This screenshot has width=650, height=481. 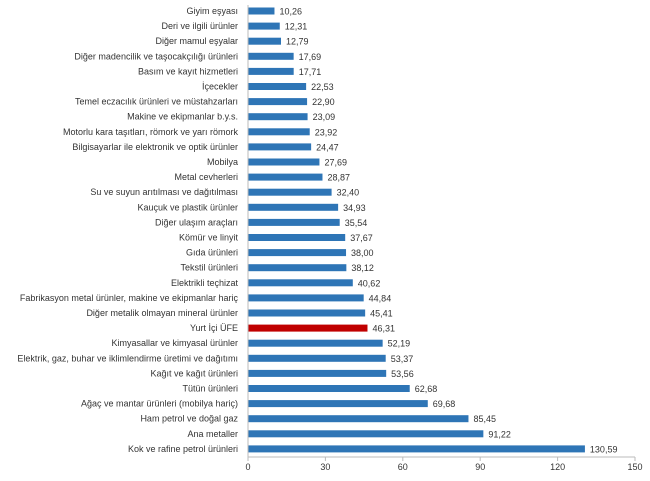 What do you see at coordinates (327, 147) in the screenshot?
I see `data-label: 24,47` at bounding box center [327, 147].